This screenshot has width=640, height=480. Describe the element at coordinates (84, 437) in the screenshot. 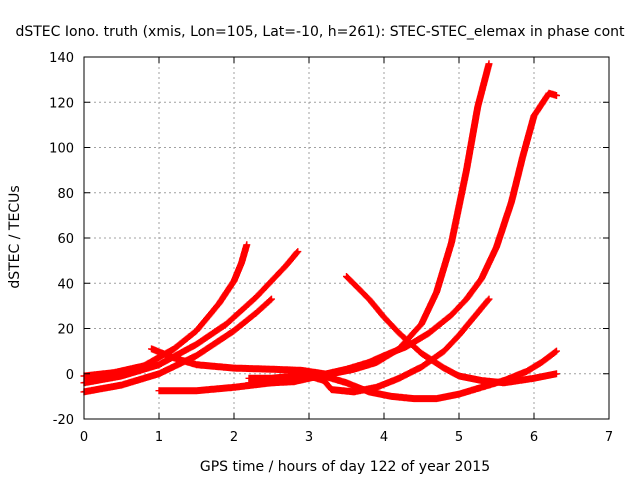

I see `x-tick-label: 0` at that location.